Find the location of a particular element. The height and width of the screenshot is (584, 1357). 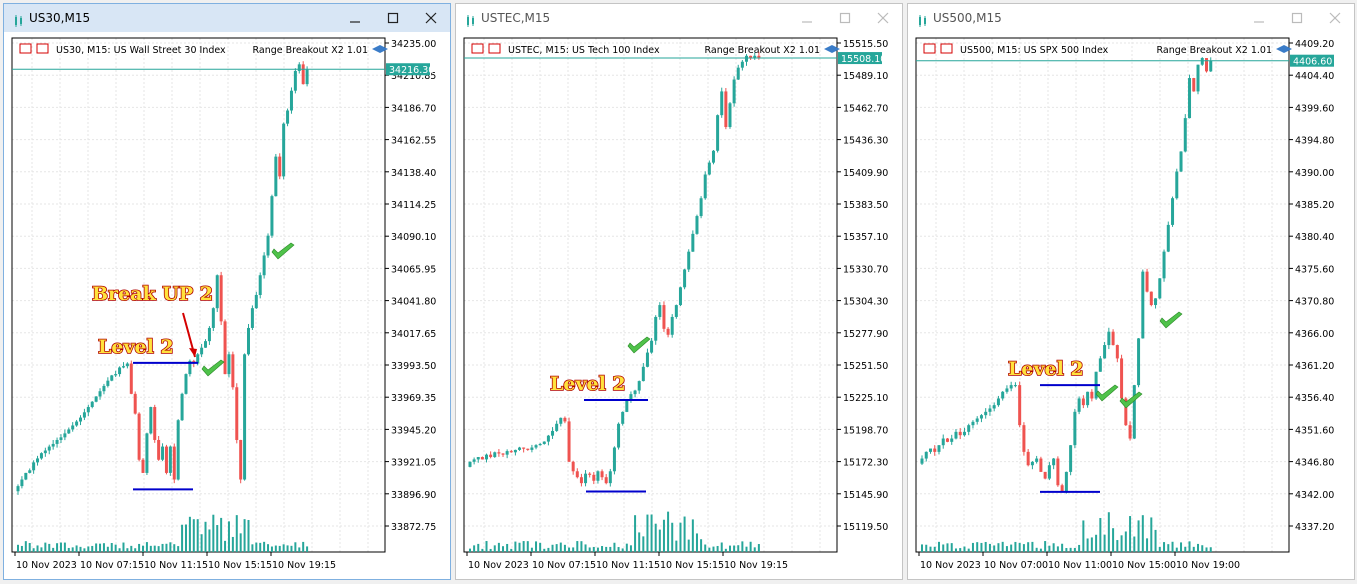

y-axis-tick-label: 15119.50 is located at coordinates (865, 527).